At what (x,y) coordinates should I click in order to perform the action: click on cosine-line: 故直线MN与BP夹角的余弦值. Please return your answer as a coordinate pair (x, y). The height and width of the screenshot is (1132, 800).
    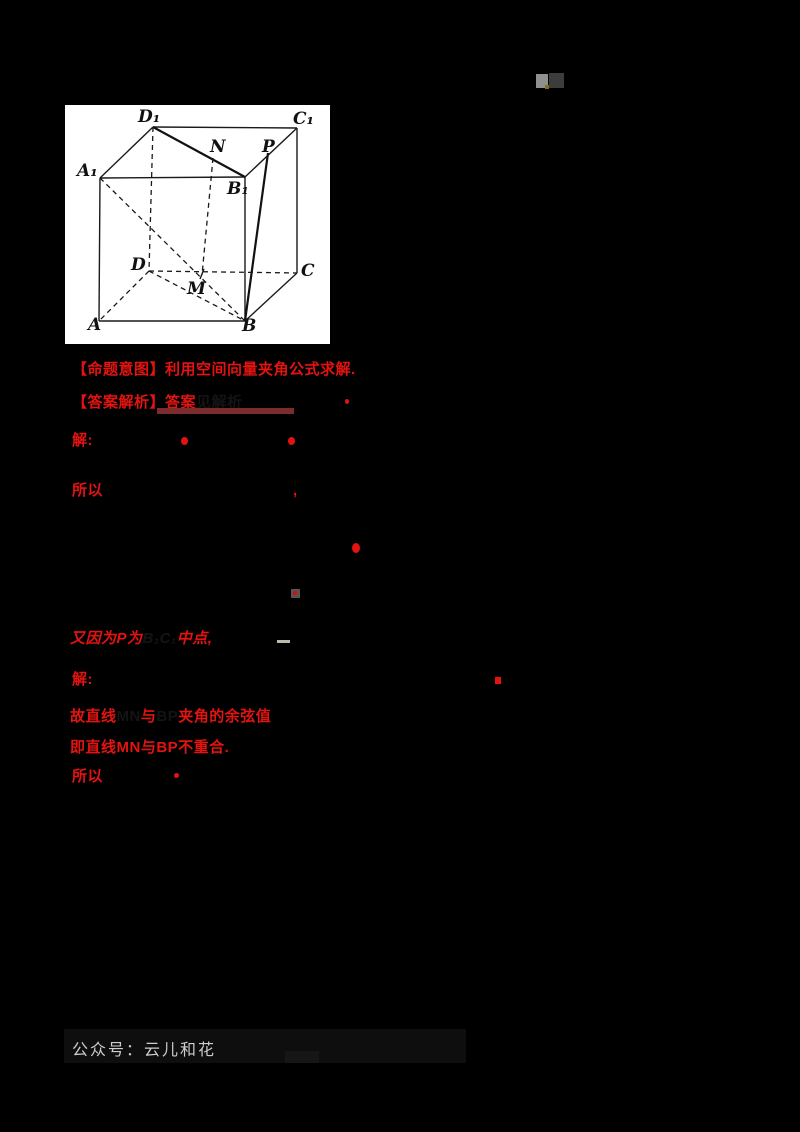
    Looking at the image, I should click on (170, 717).